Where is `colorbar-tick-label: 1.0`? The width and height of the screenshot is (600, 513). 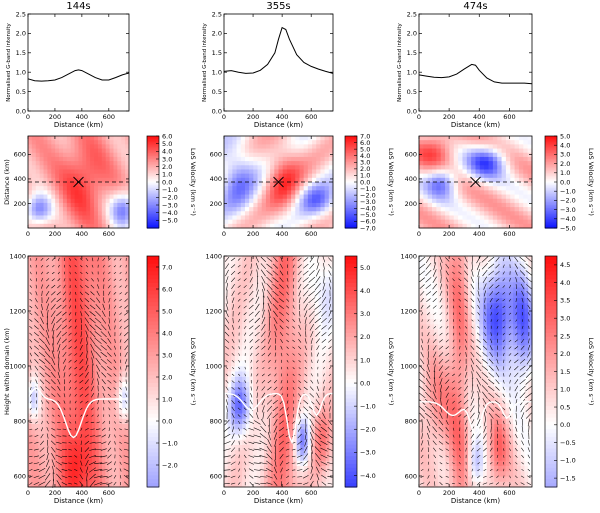 colorbar-tick-label: 1.0 is located at coordinates (167, 399).